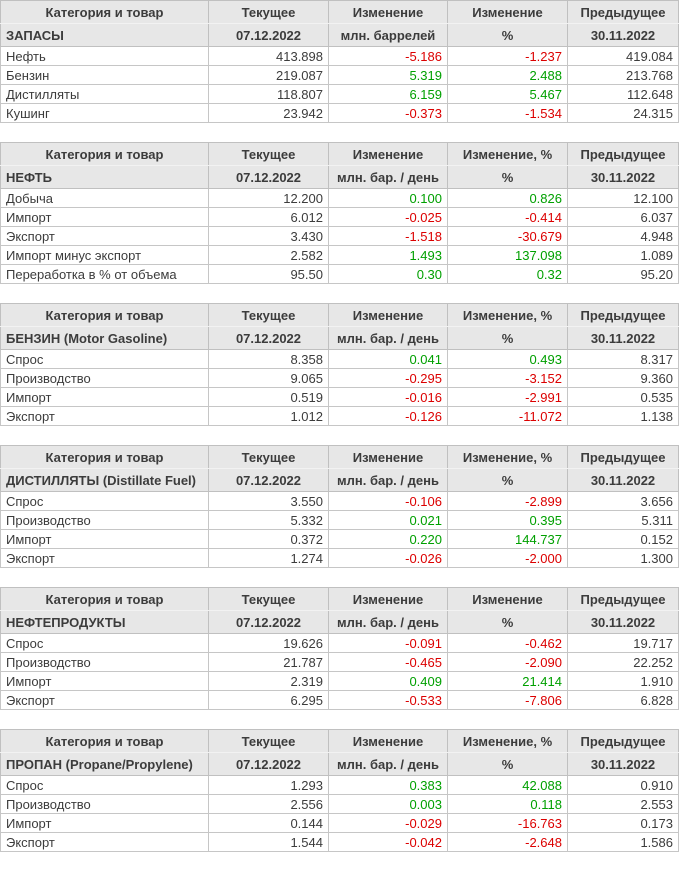 This screenshot has width=679, height=871. I want to click on header-change-pct: Изменение, so click(507, 599).